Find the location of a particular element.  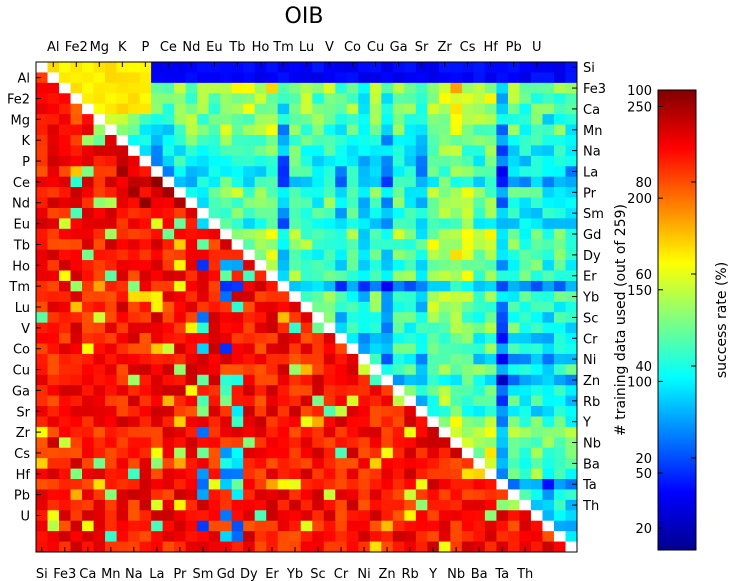

bottom-axis-label: Na is located at coordinates (134, 574).